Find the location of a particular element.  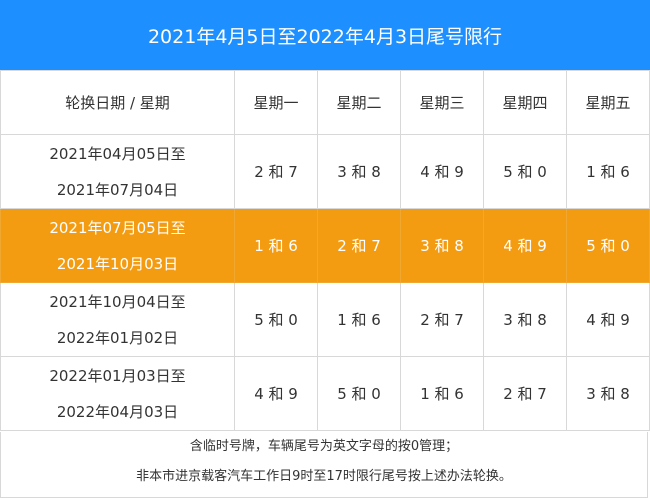

period-start: 2022年01月03日至 is located at coordinates (117, 375).